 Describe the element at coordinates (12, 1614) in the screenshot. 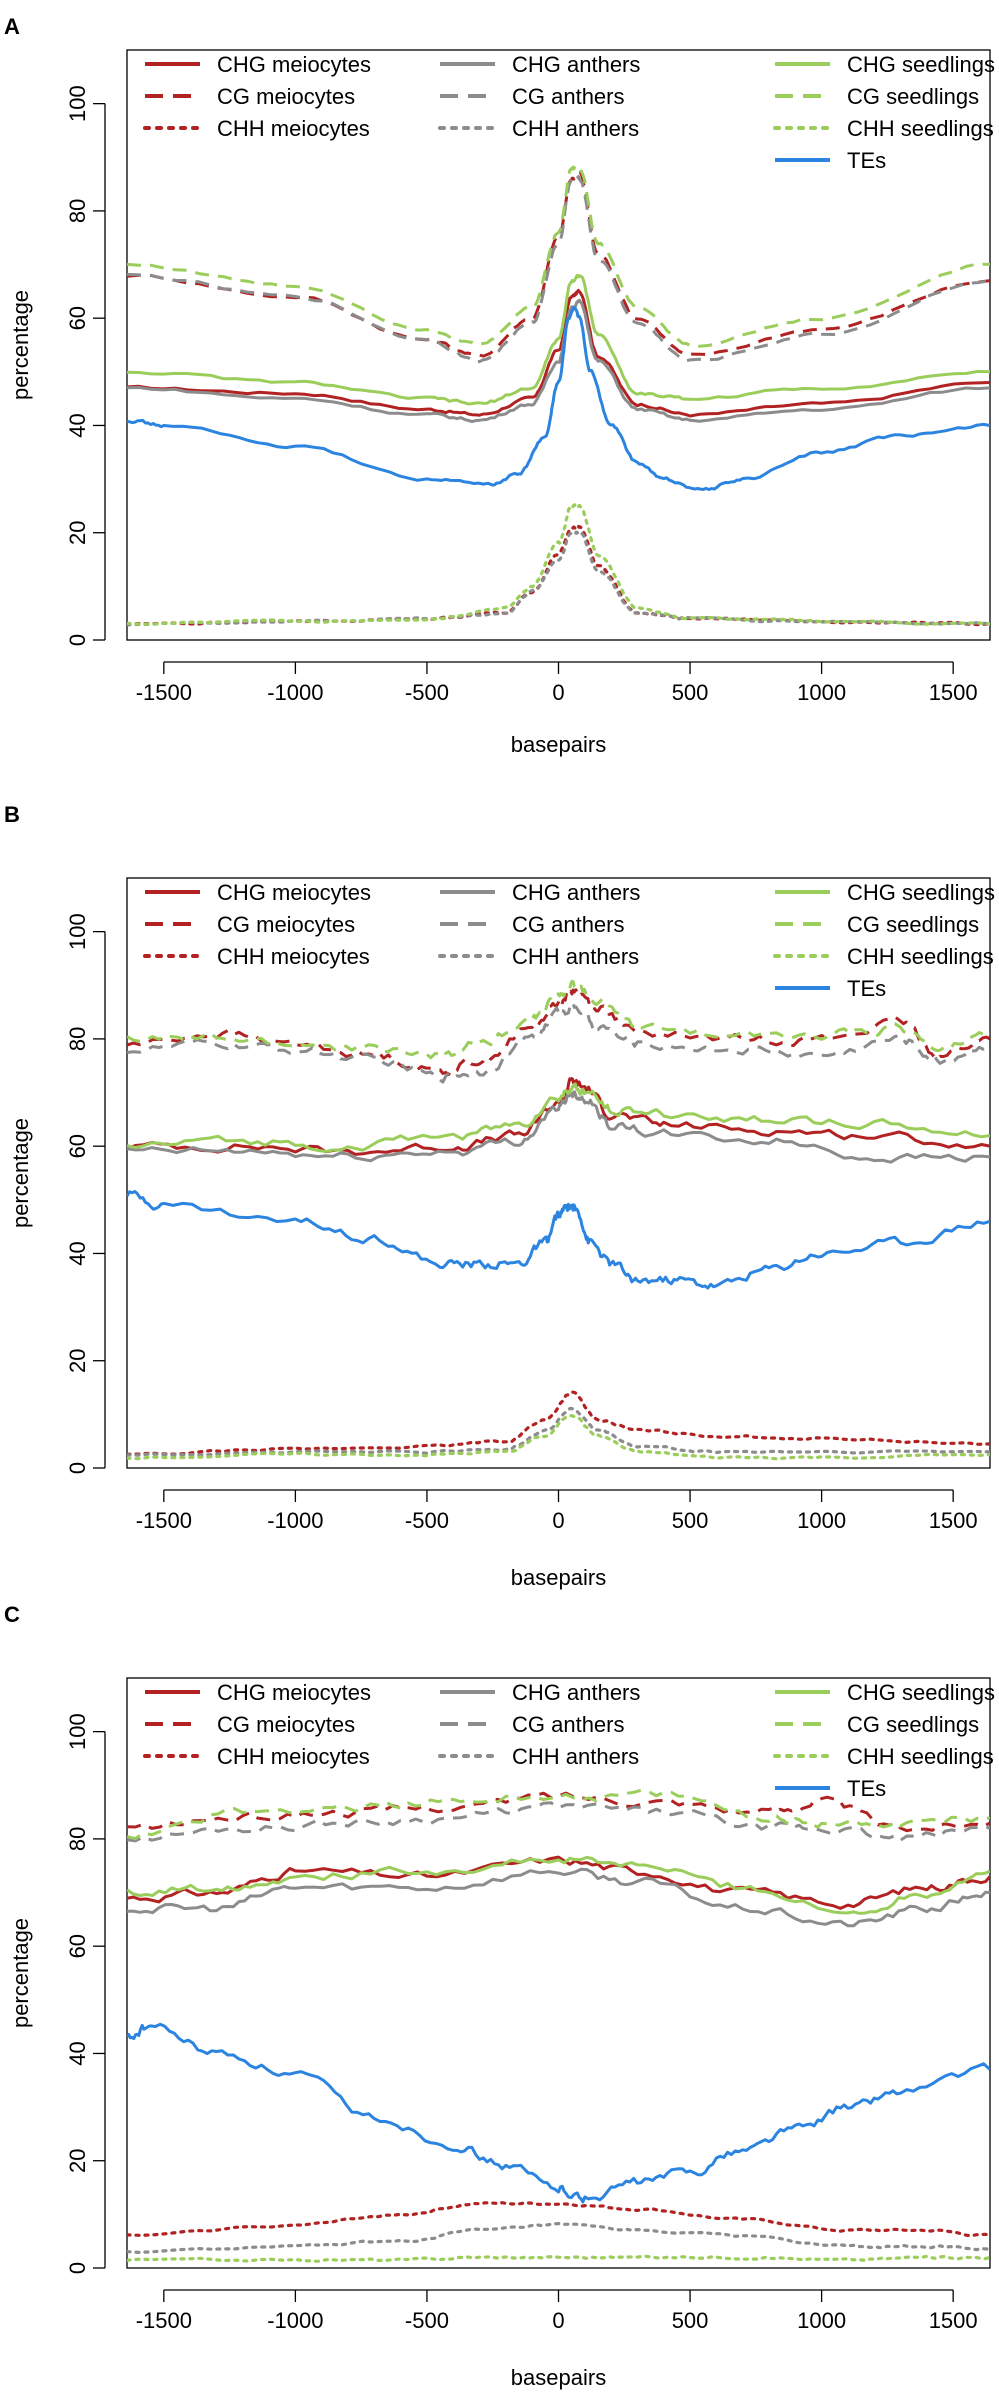

I see `panel-label: C` at that location.